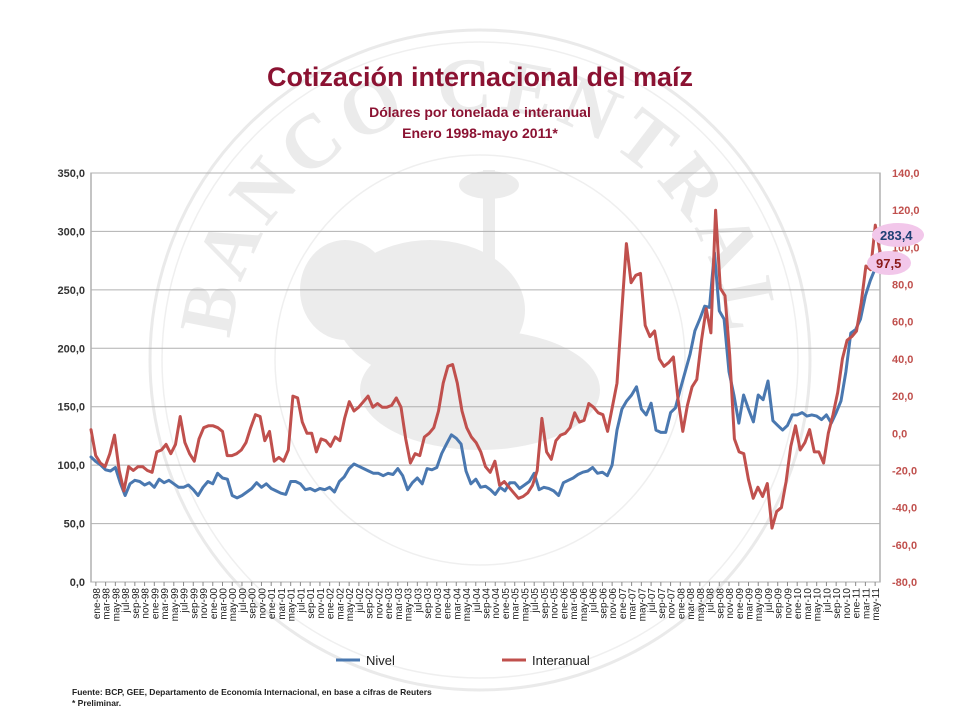  I want to click on x-tick-label: mar-00, so click(224, 604).